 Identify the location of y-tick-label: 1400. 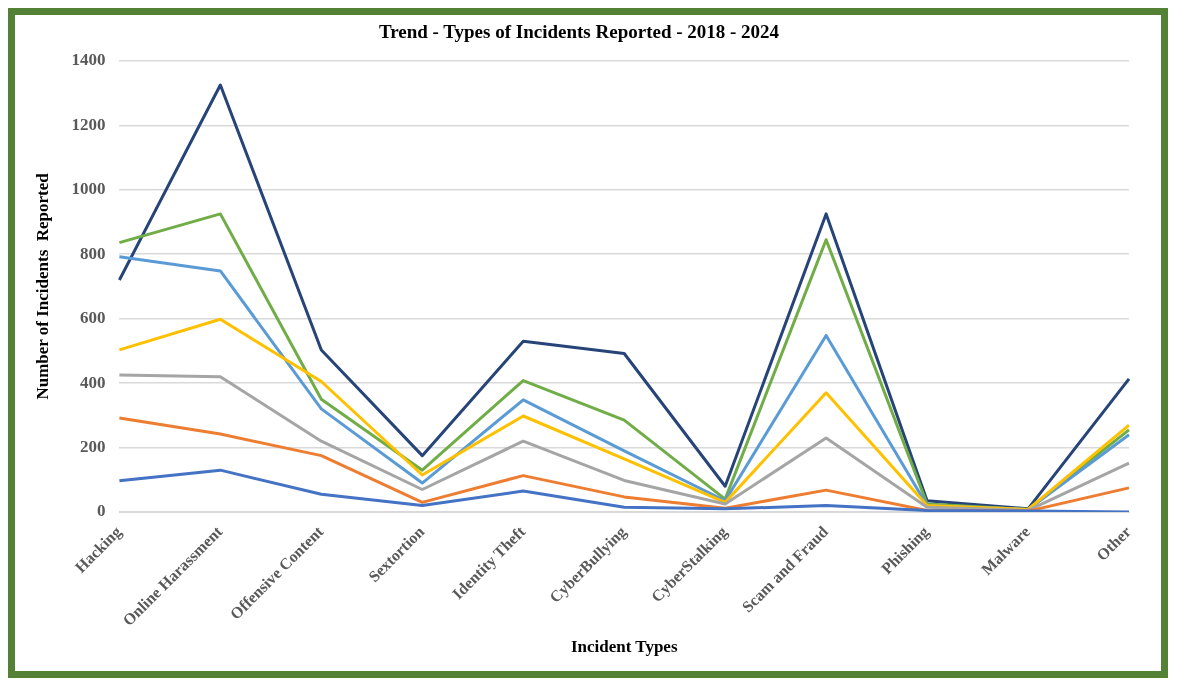
(88, 60).